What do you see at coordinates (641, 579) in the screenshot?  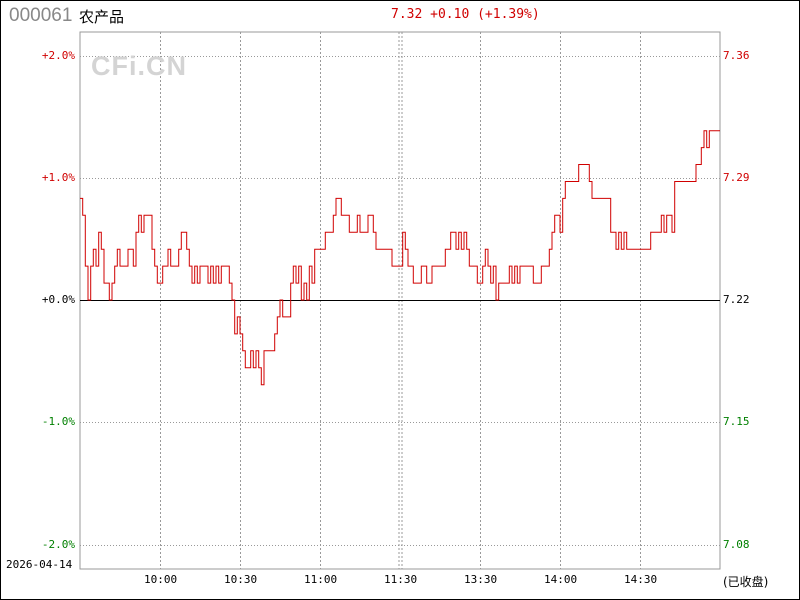 I see `time-tick-label: 14:30` at bounding box center [641, 579].